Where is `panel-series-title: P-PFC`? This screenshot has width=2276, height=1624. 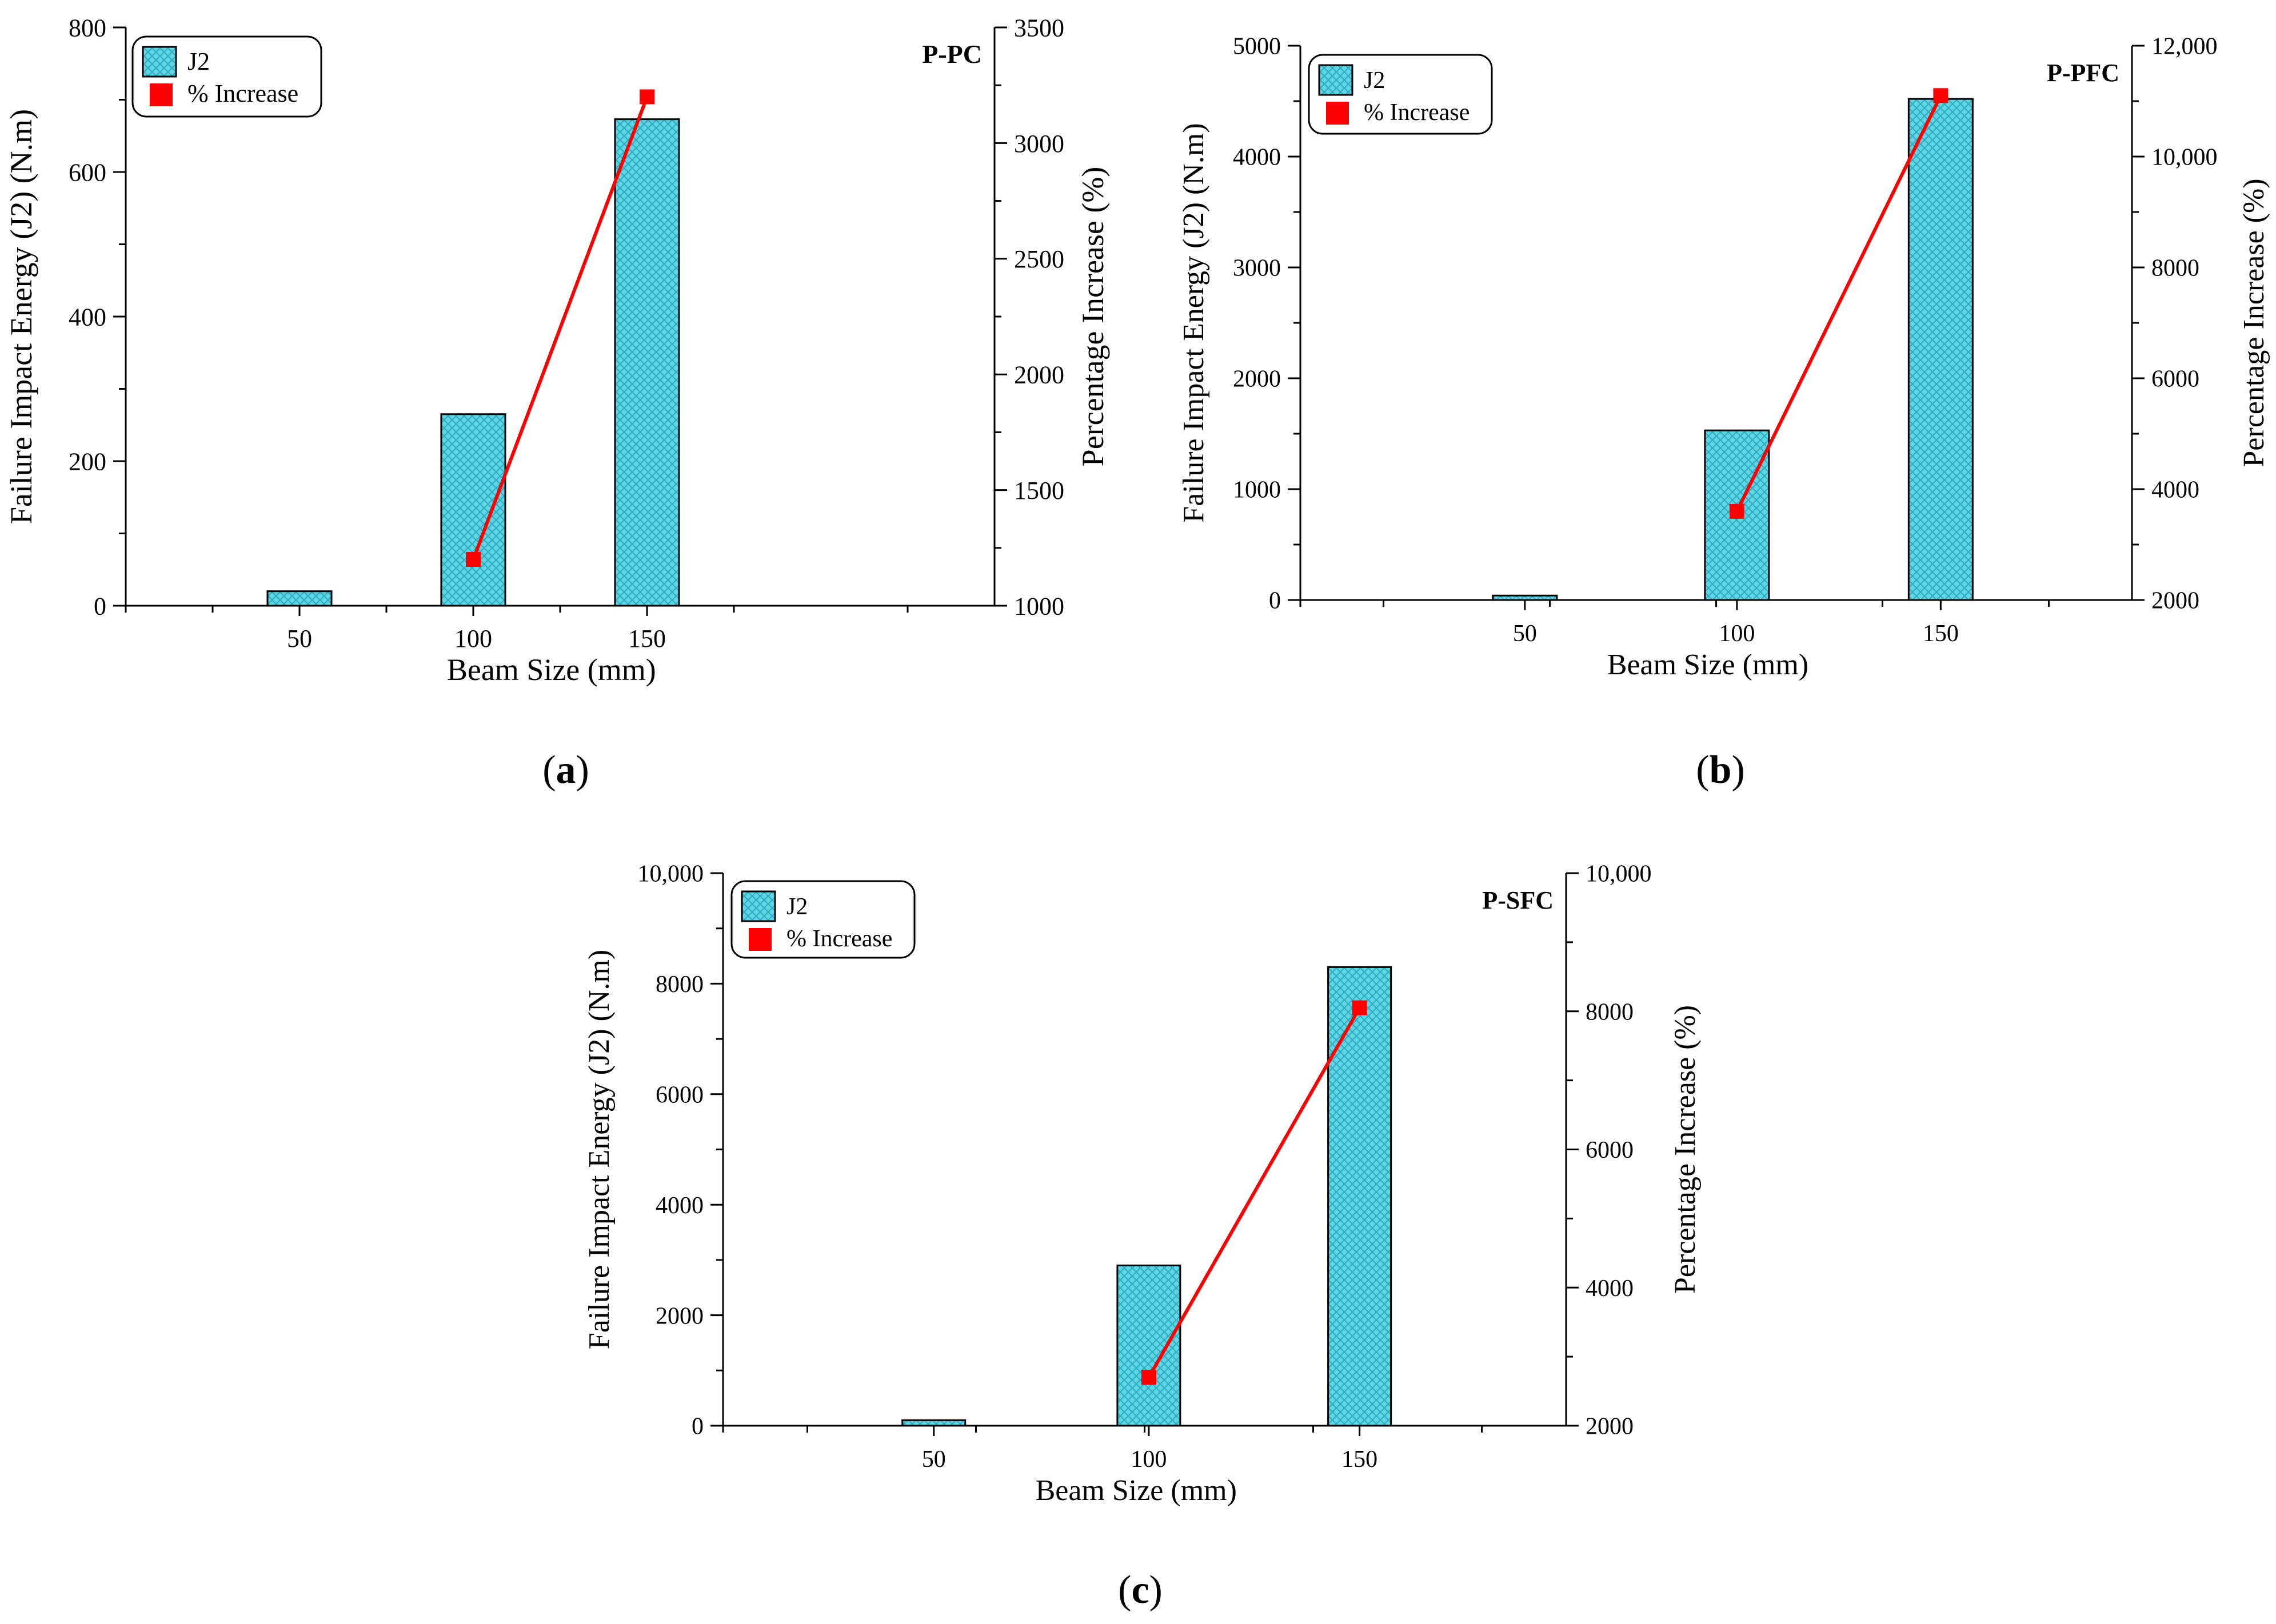
panel-series-title: P-PFC is located at coordinates (2083, 73).